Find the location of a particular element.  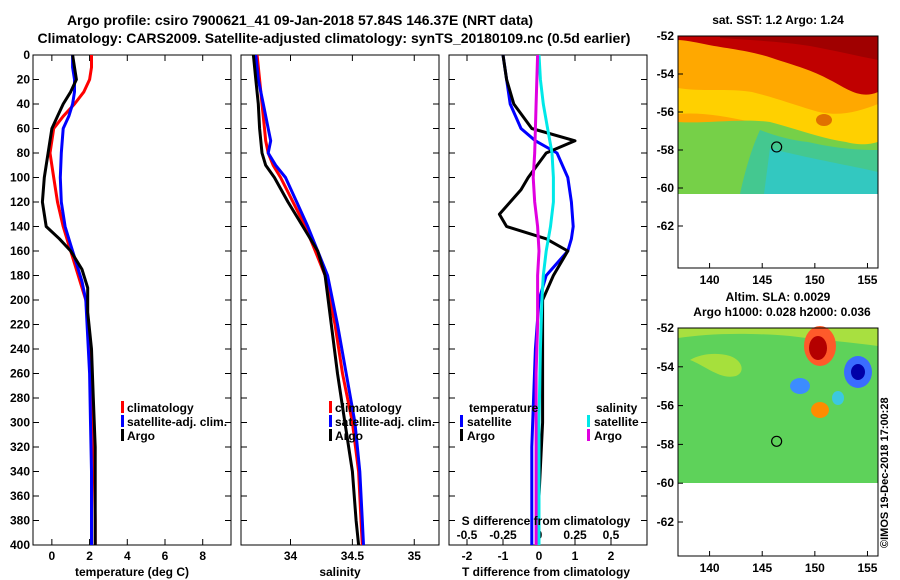

depth-tick-label: 120 is located at coordinates (20, 202).